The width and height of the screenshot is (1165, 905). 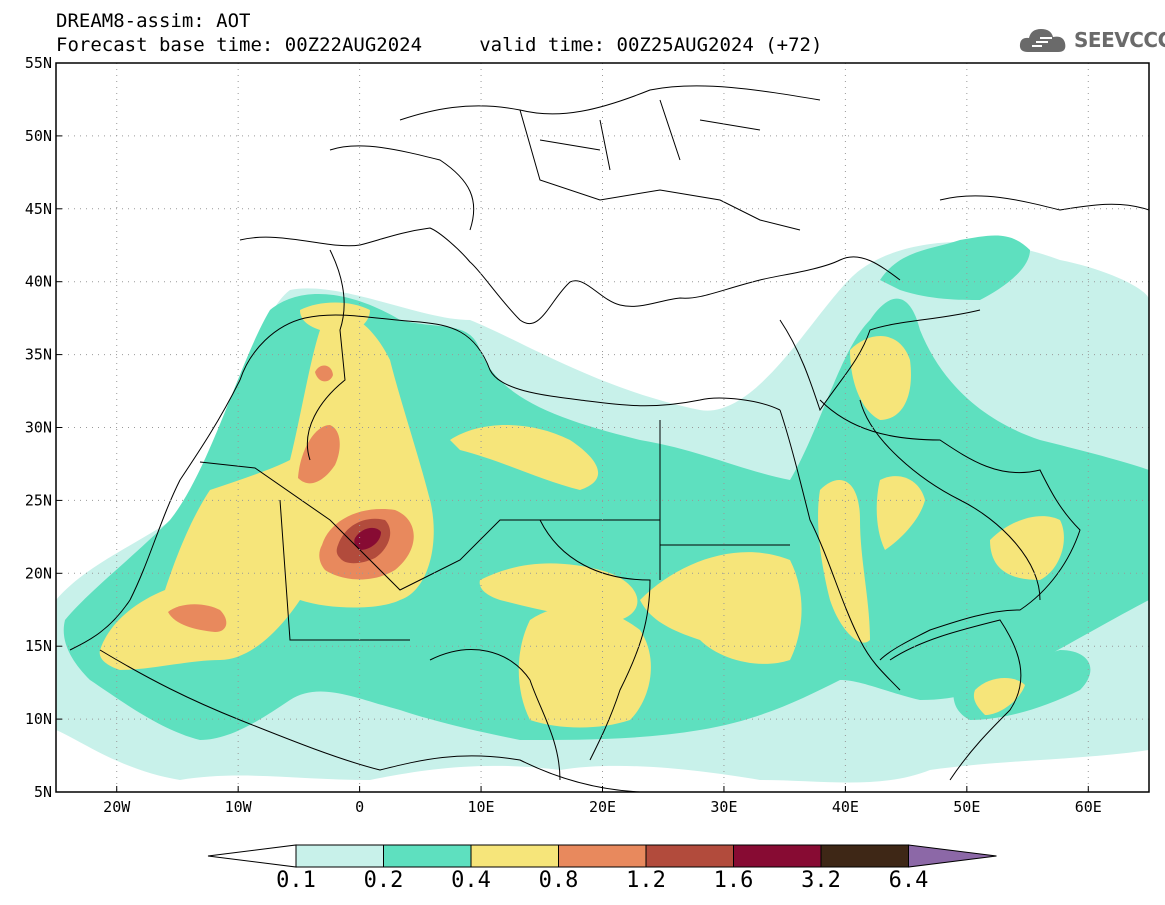 What do you see at coordinates (723, 807) in the screenshot?
I see `lon-tick-label: 30E` at bounding box center [723, 807].